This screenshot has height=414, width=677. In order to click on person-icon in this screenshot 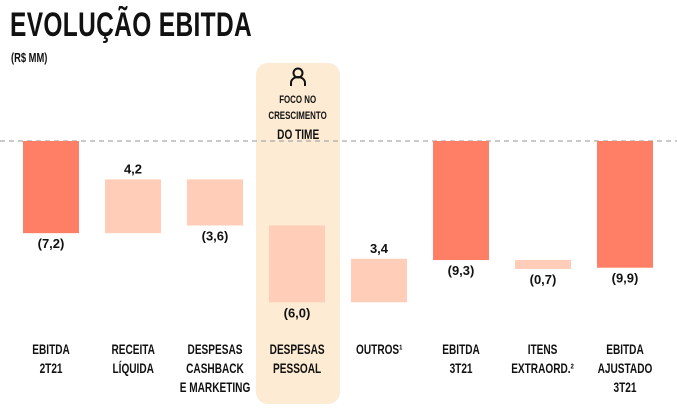, I will do `click(298, 76)`.